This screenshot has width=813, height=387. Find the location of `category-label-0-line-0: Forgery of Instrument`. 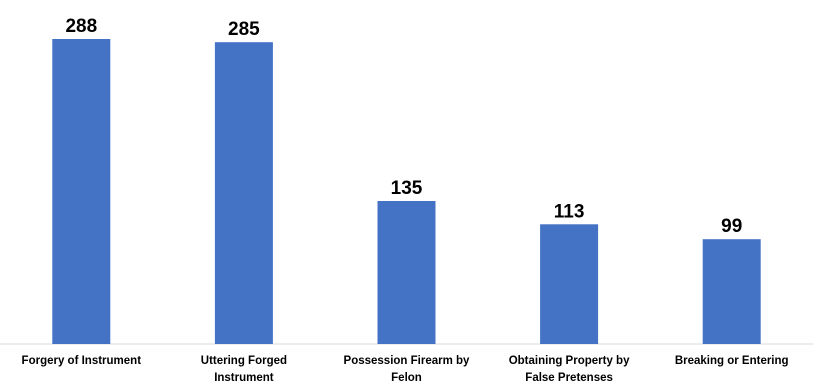

category-label-0-line-0: Forgery of Instrument is located at coordinates (82, 361).